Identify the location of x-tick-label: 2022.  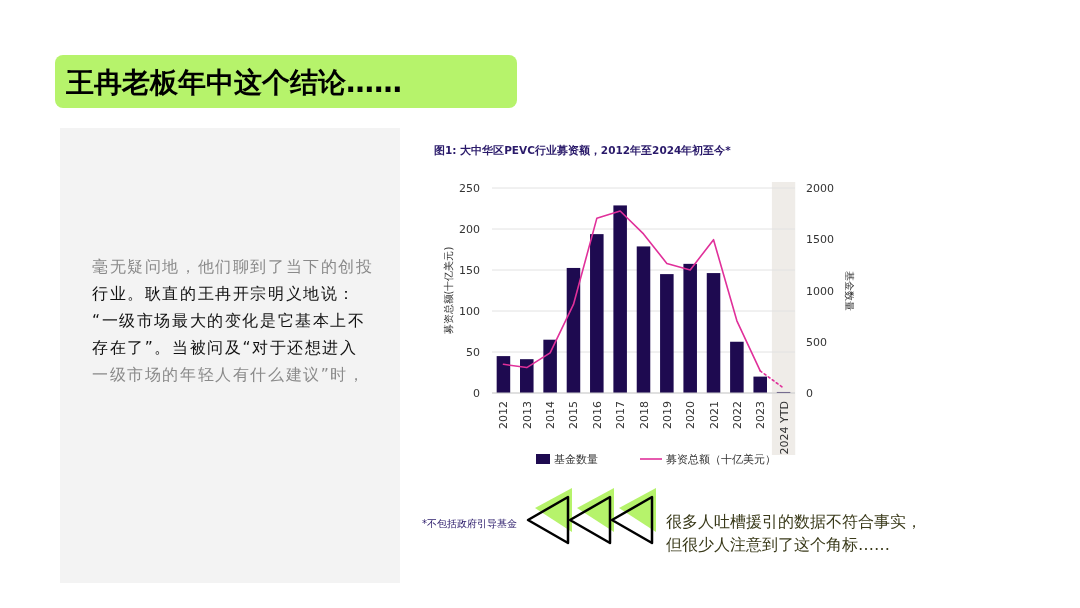
(737, 415).